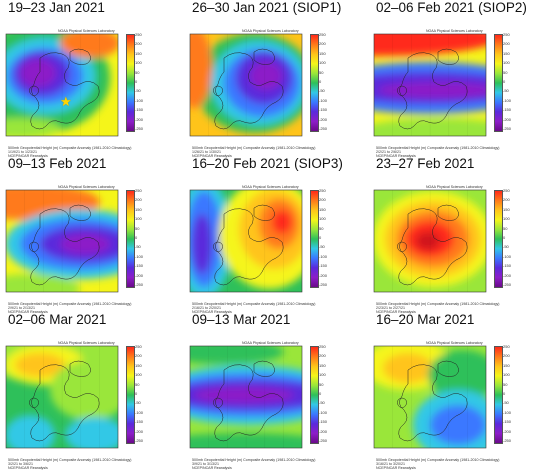 This screenshot has width=550, height=471. Describe the element at coordinates (267, 7) in the screenshot. I see `panel-title: 26–30 Jan 2021 (SIOP1)` at that location.